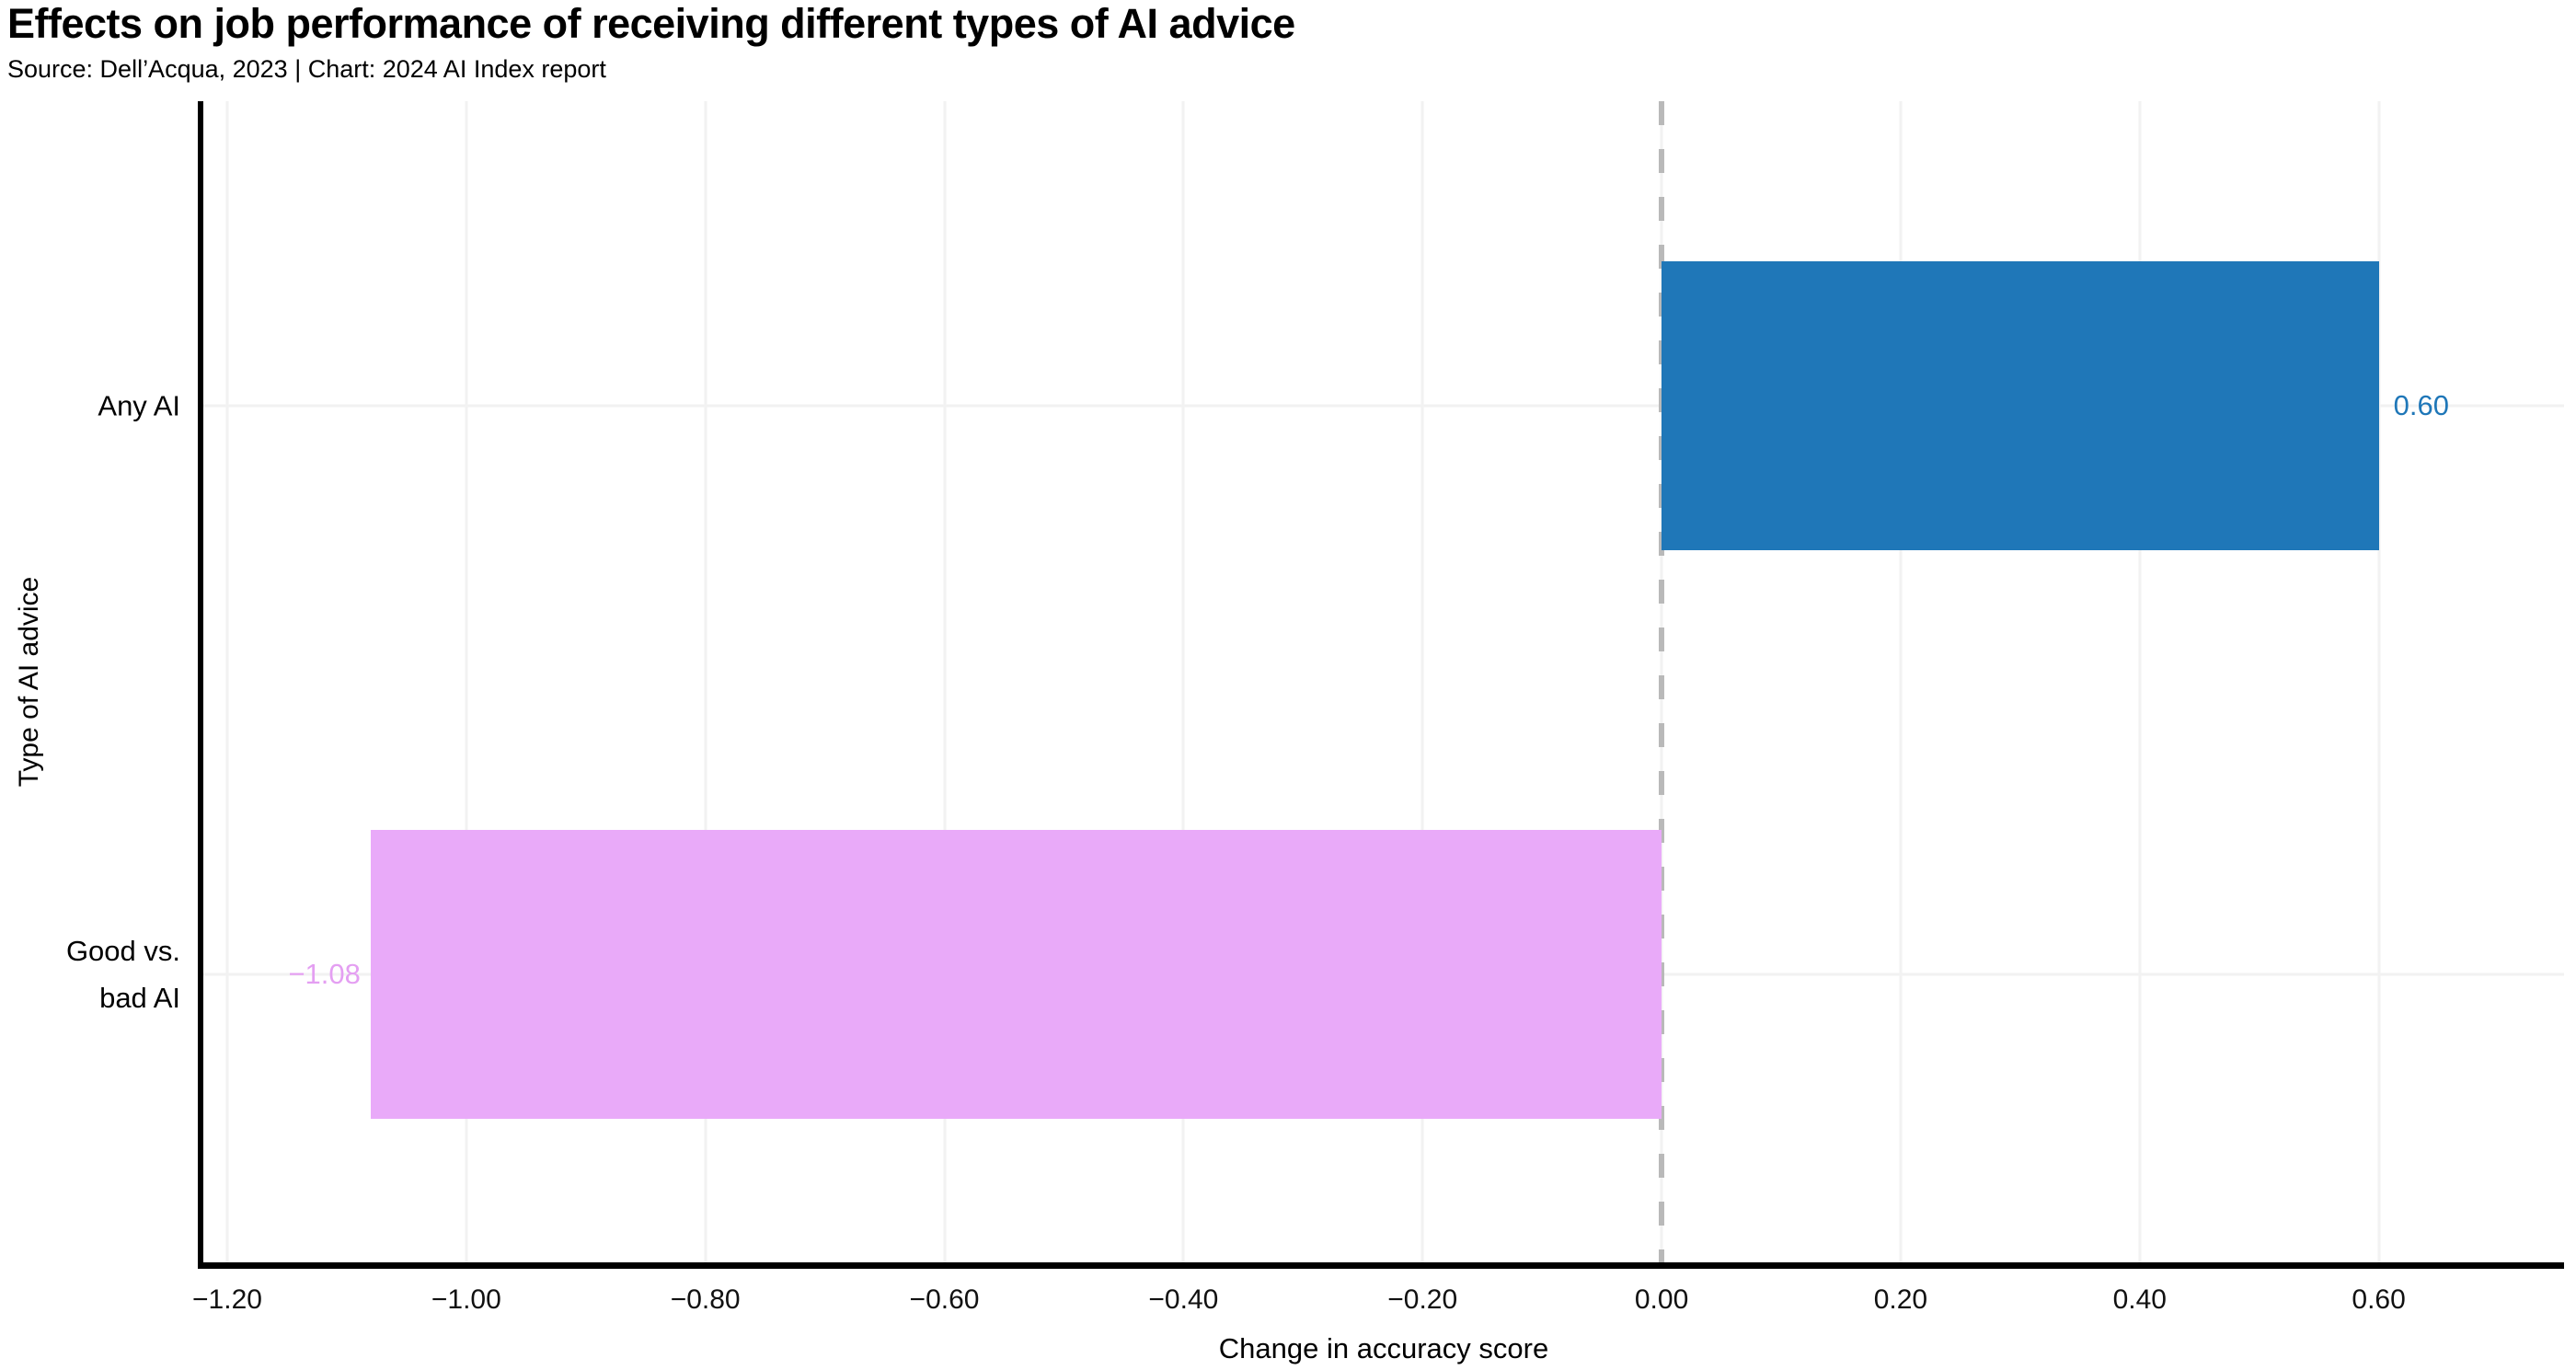 The image size is (2576, 1370). Describe the element at coordinates (2421, 405) in the screenshot. I see `bar-value-label: 0.60` at that location.